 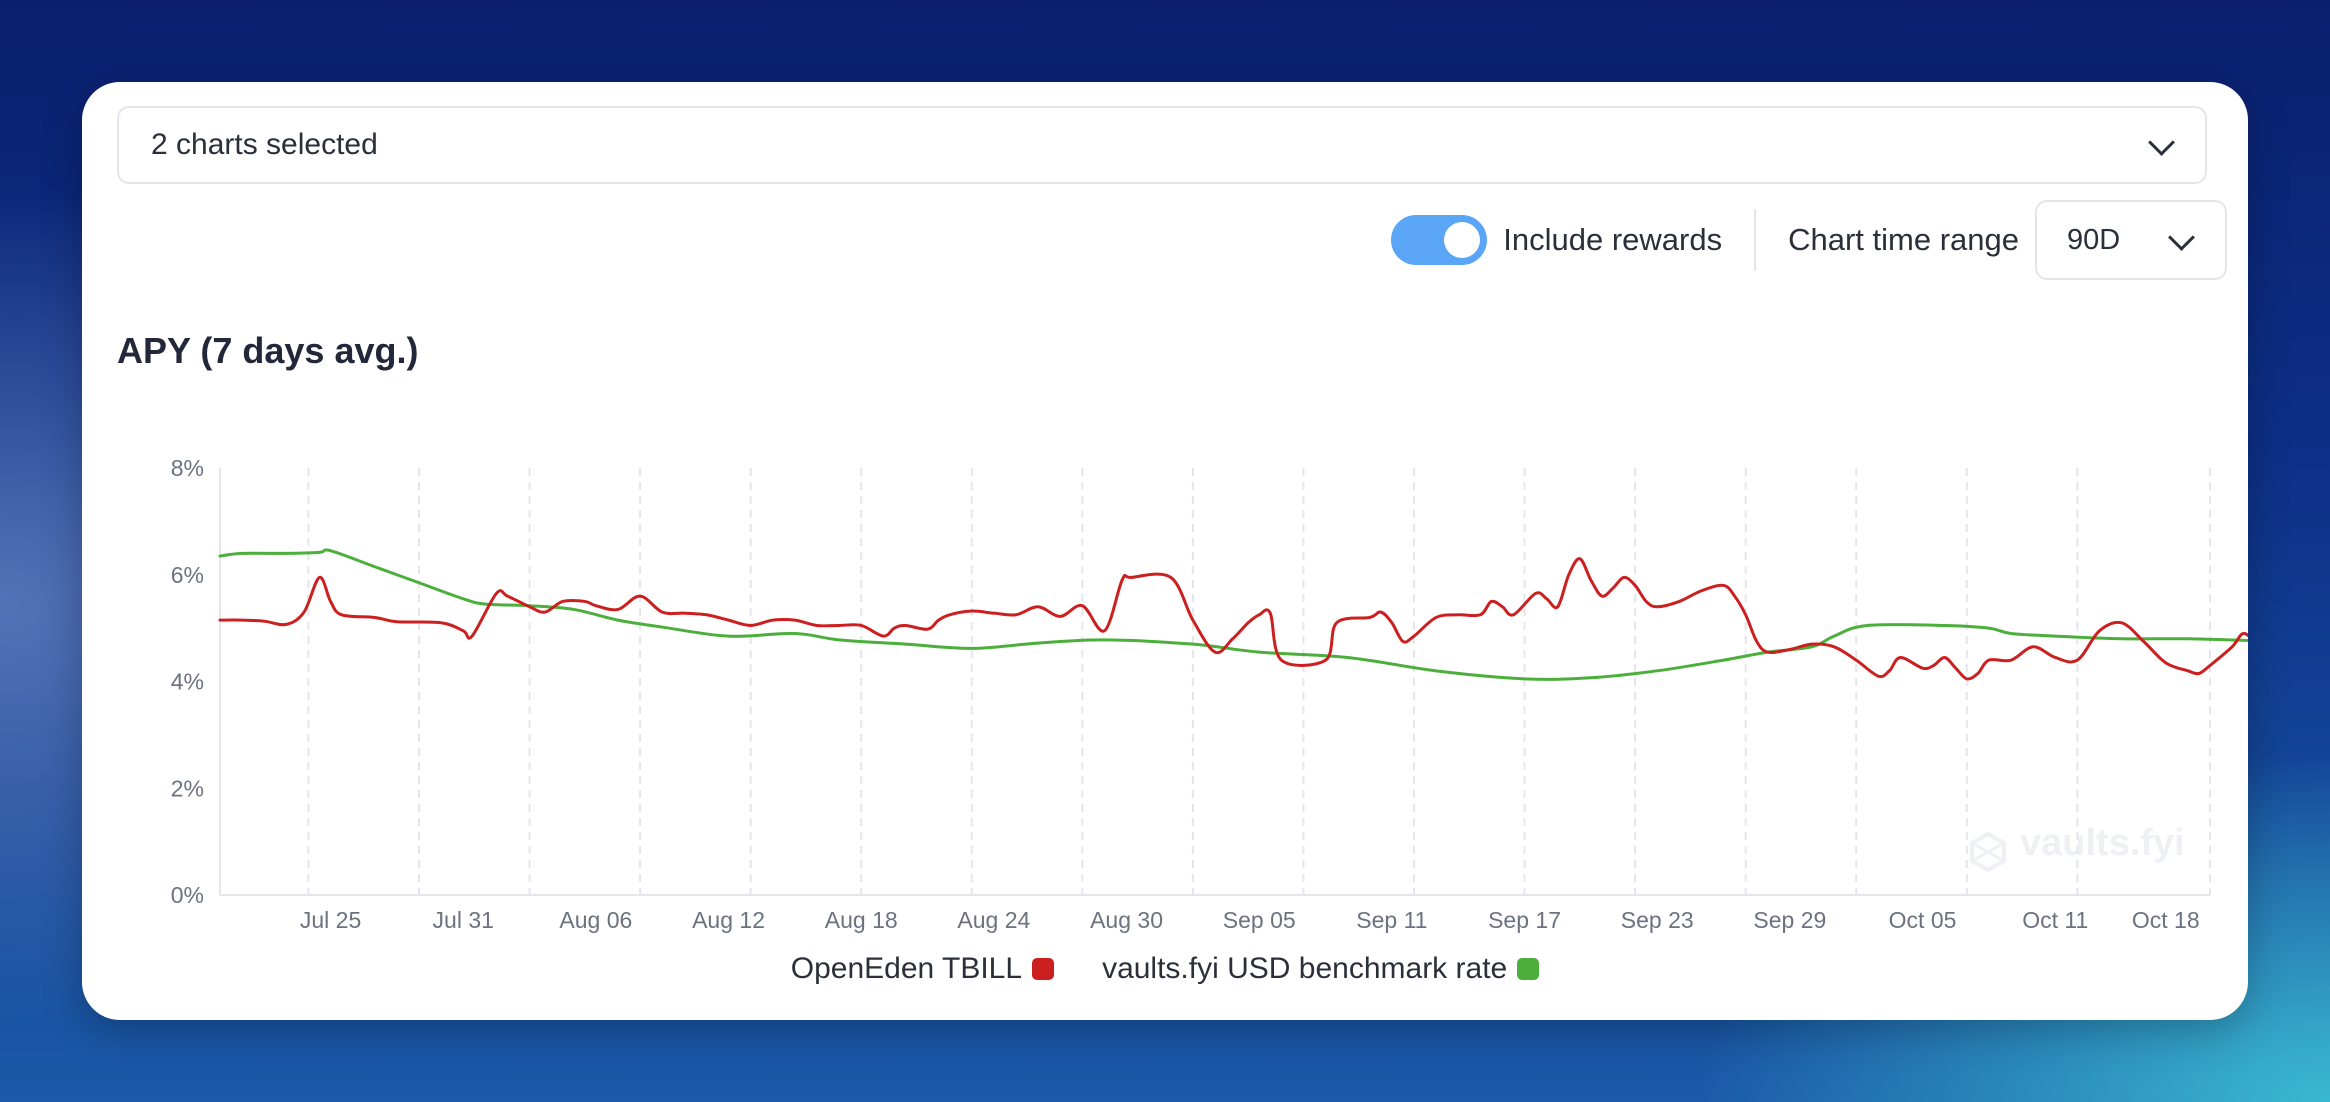 What do you see at coordinates (1391, 920) in the screenshot?
I see `x-tick-label: Sep 11` at bounding box center [1391, 920].